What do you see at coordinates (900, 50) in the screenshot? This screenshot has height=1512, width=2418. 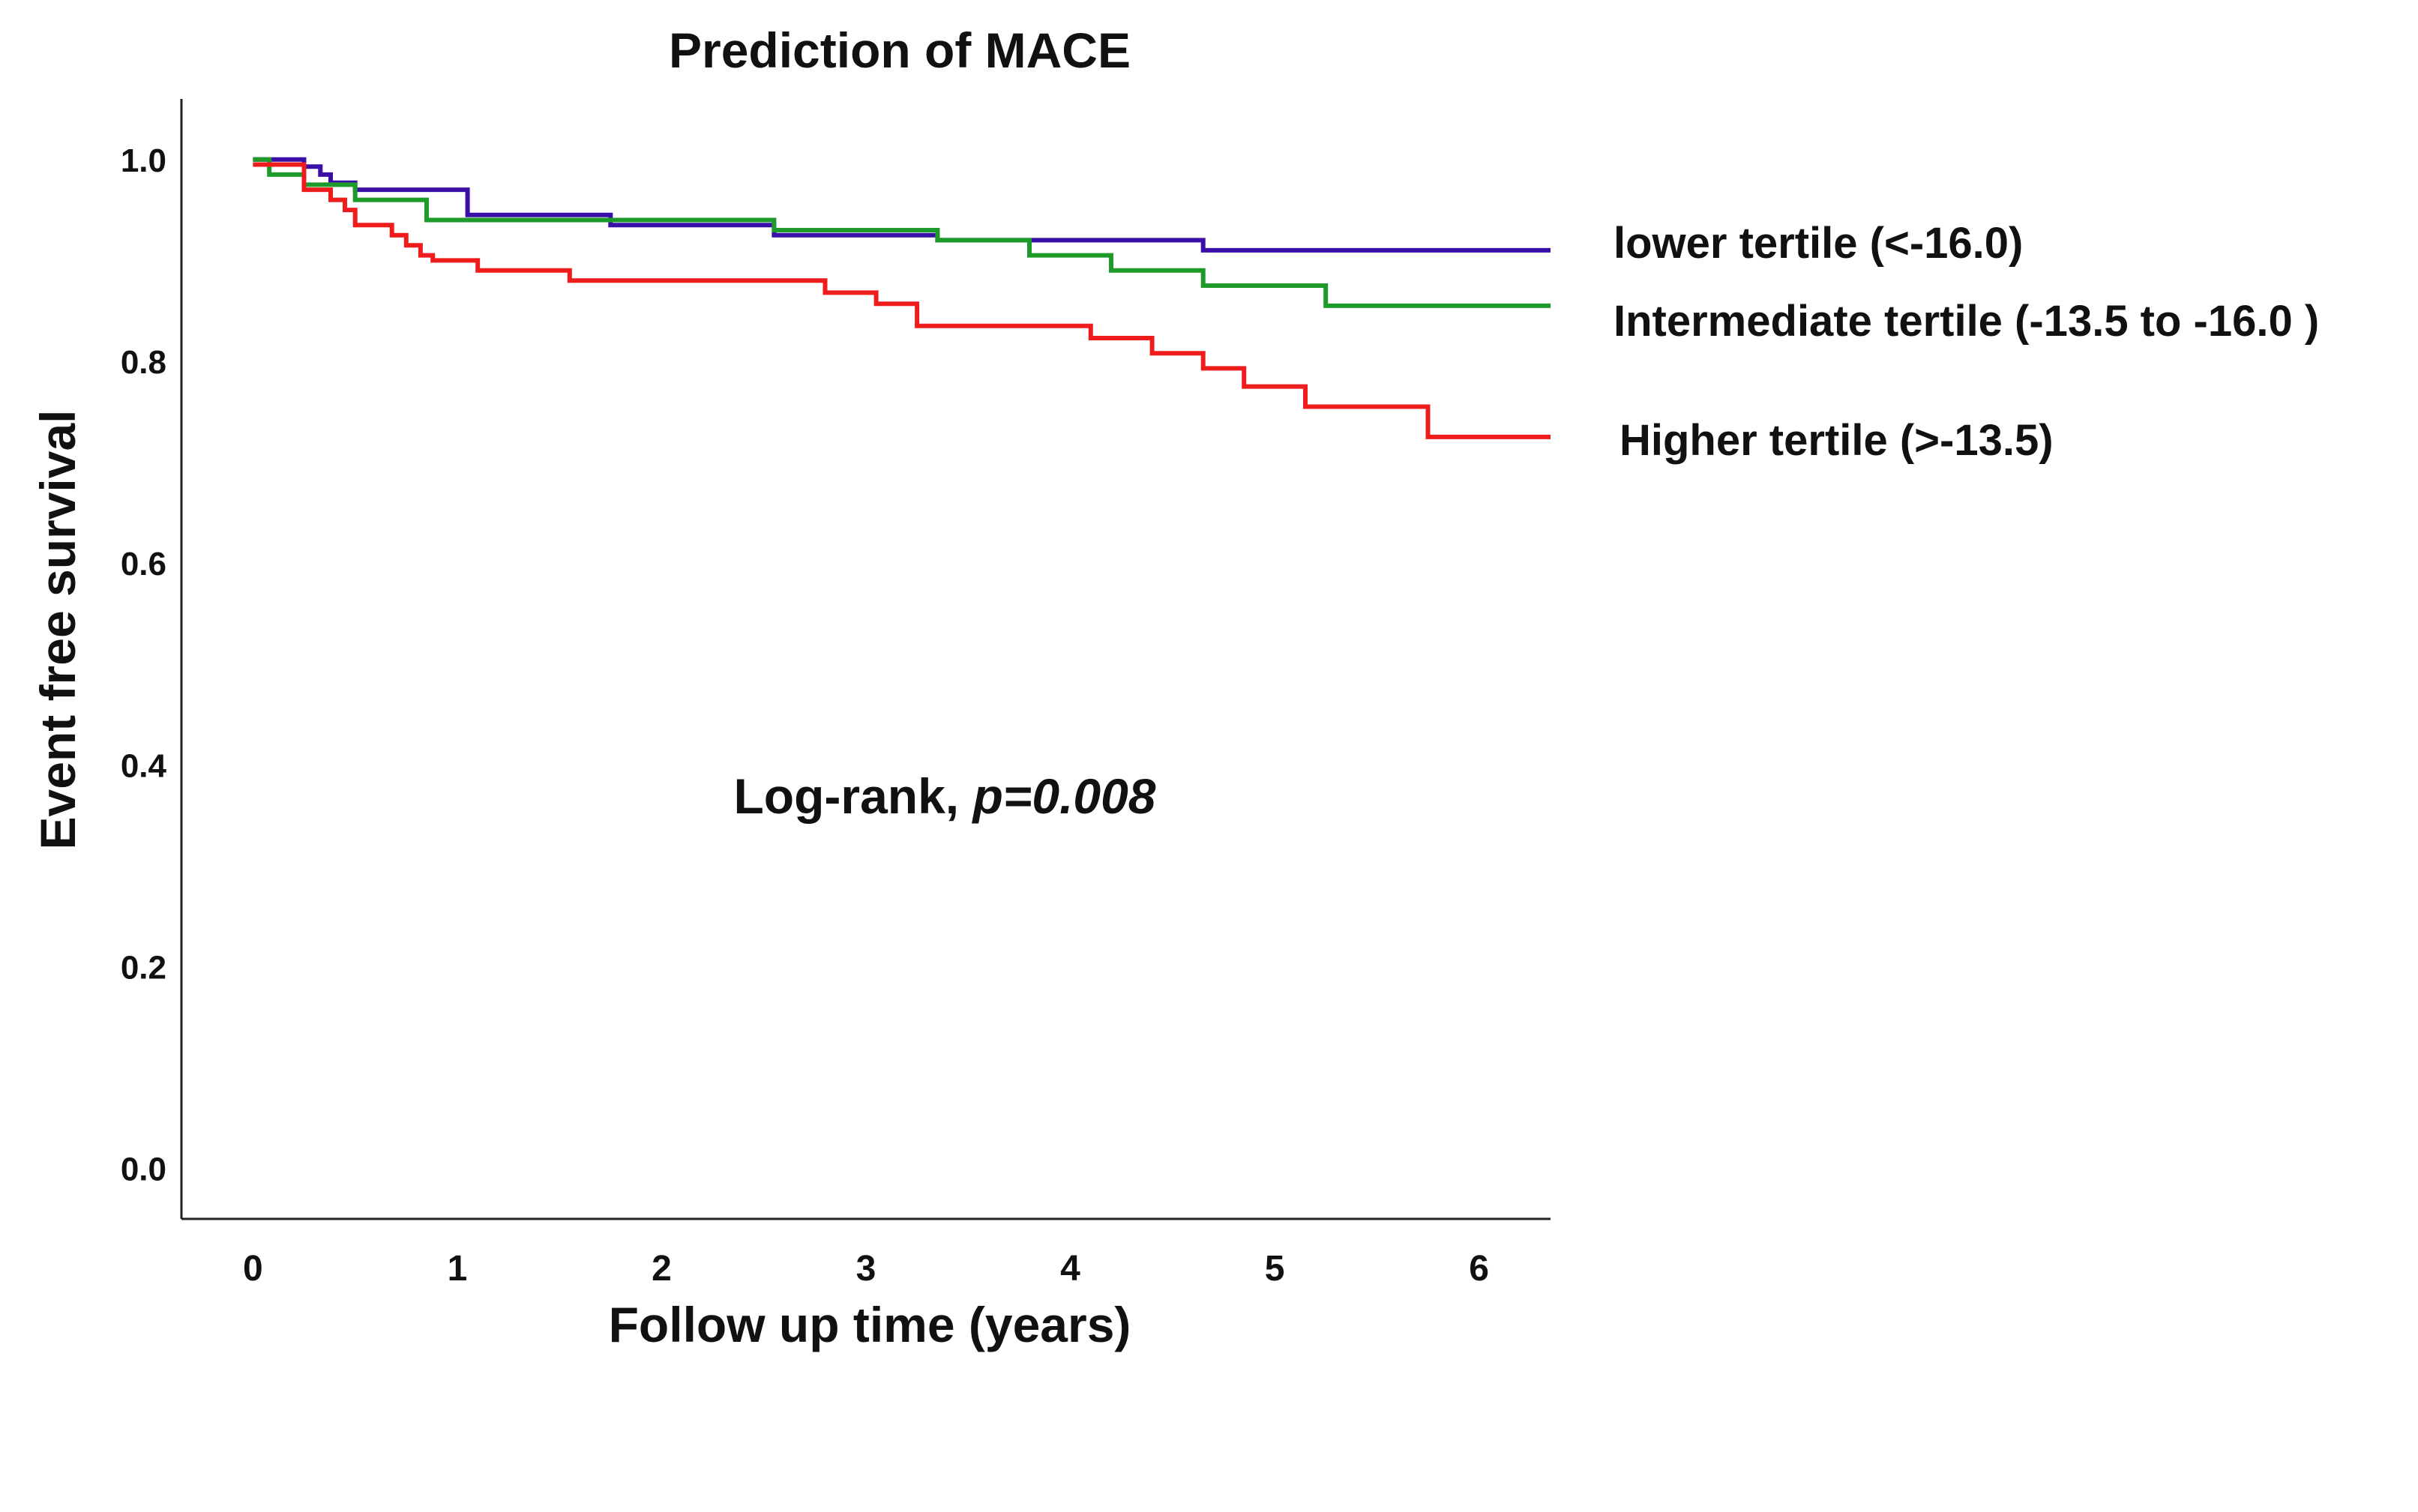 I see `chart-title: Prediction of MACE` at bounding box center [900, 50].